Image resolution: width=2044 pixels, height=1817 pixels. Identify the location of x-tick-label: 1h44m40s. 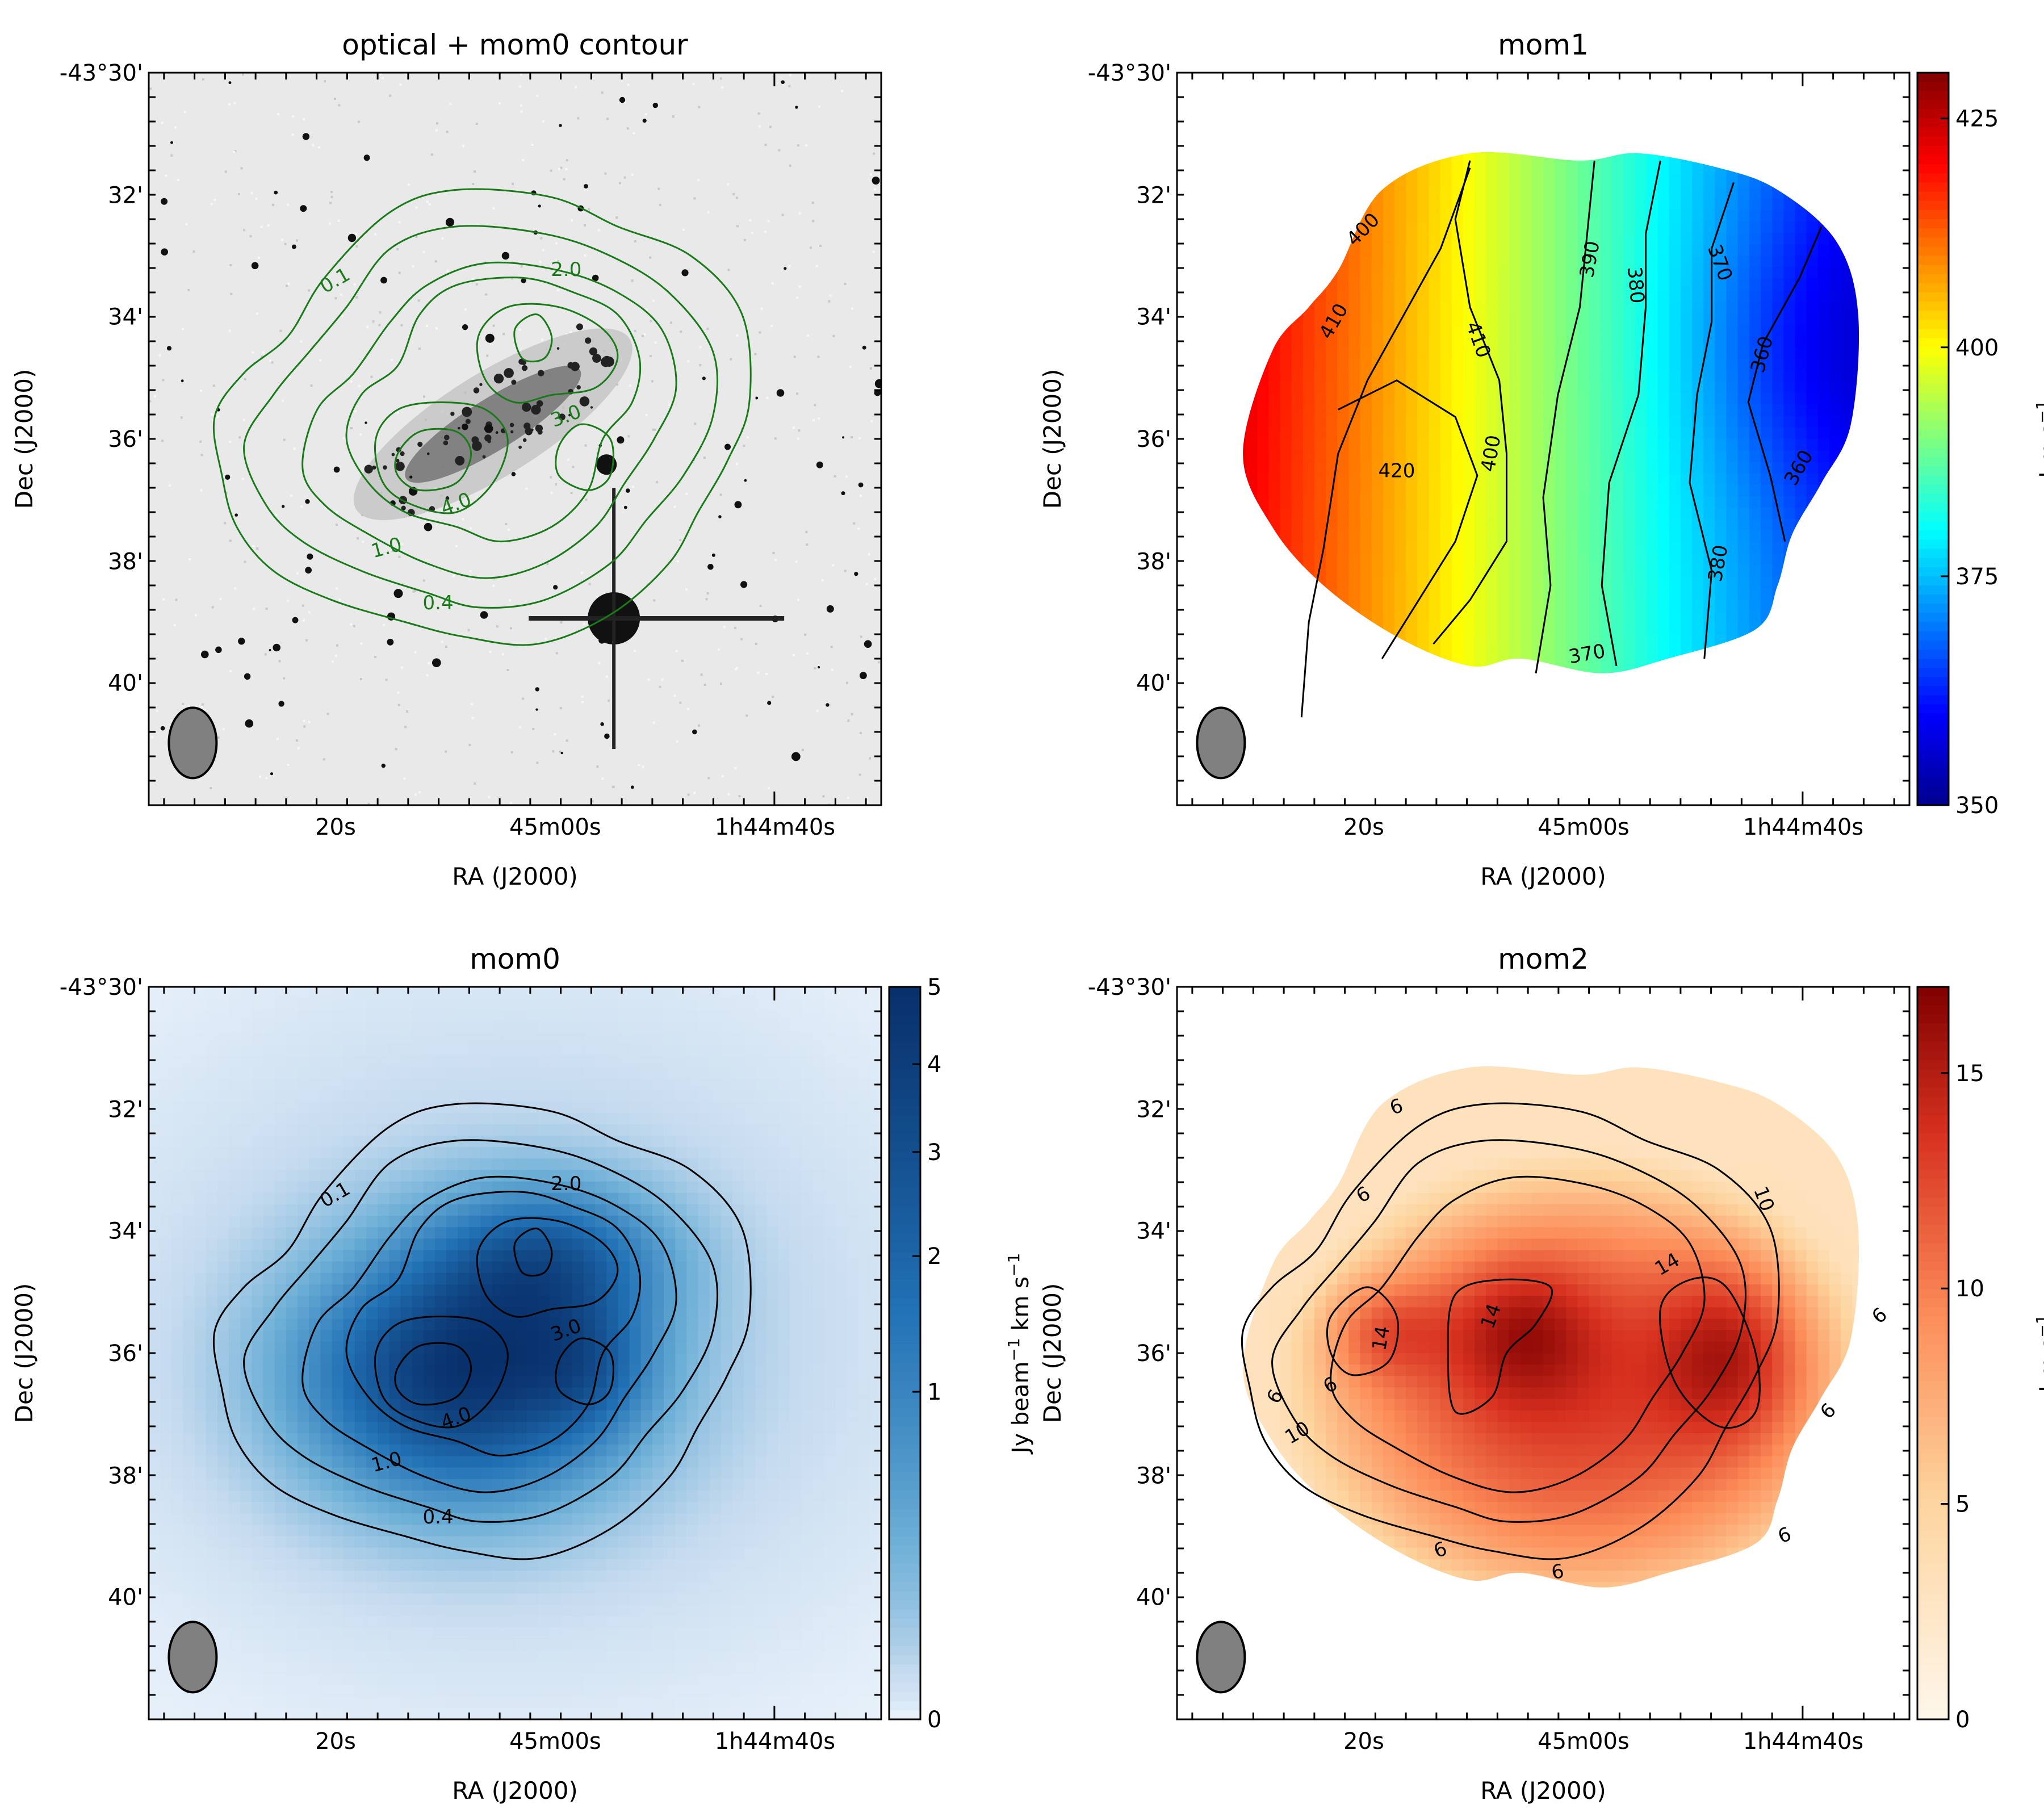
(775, 827).